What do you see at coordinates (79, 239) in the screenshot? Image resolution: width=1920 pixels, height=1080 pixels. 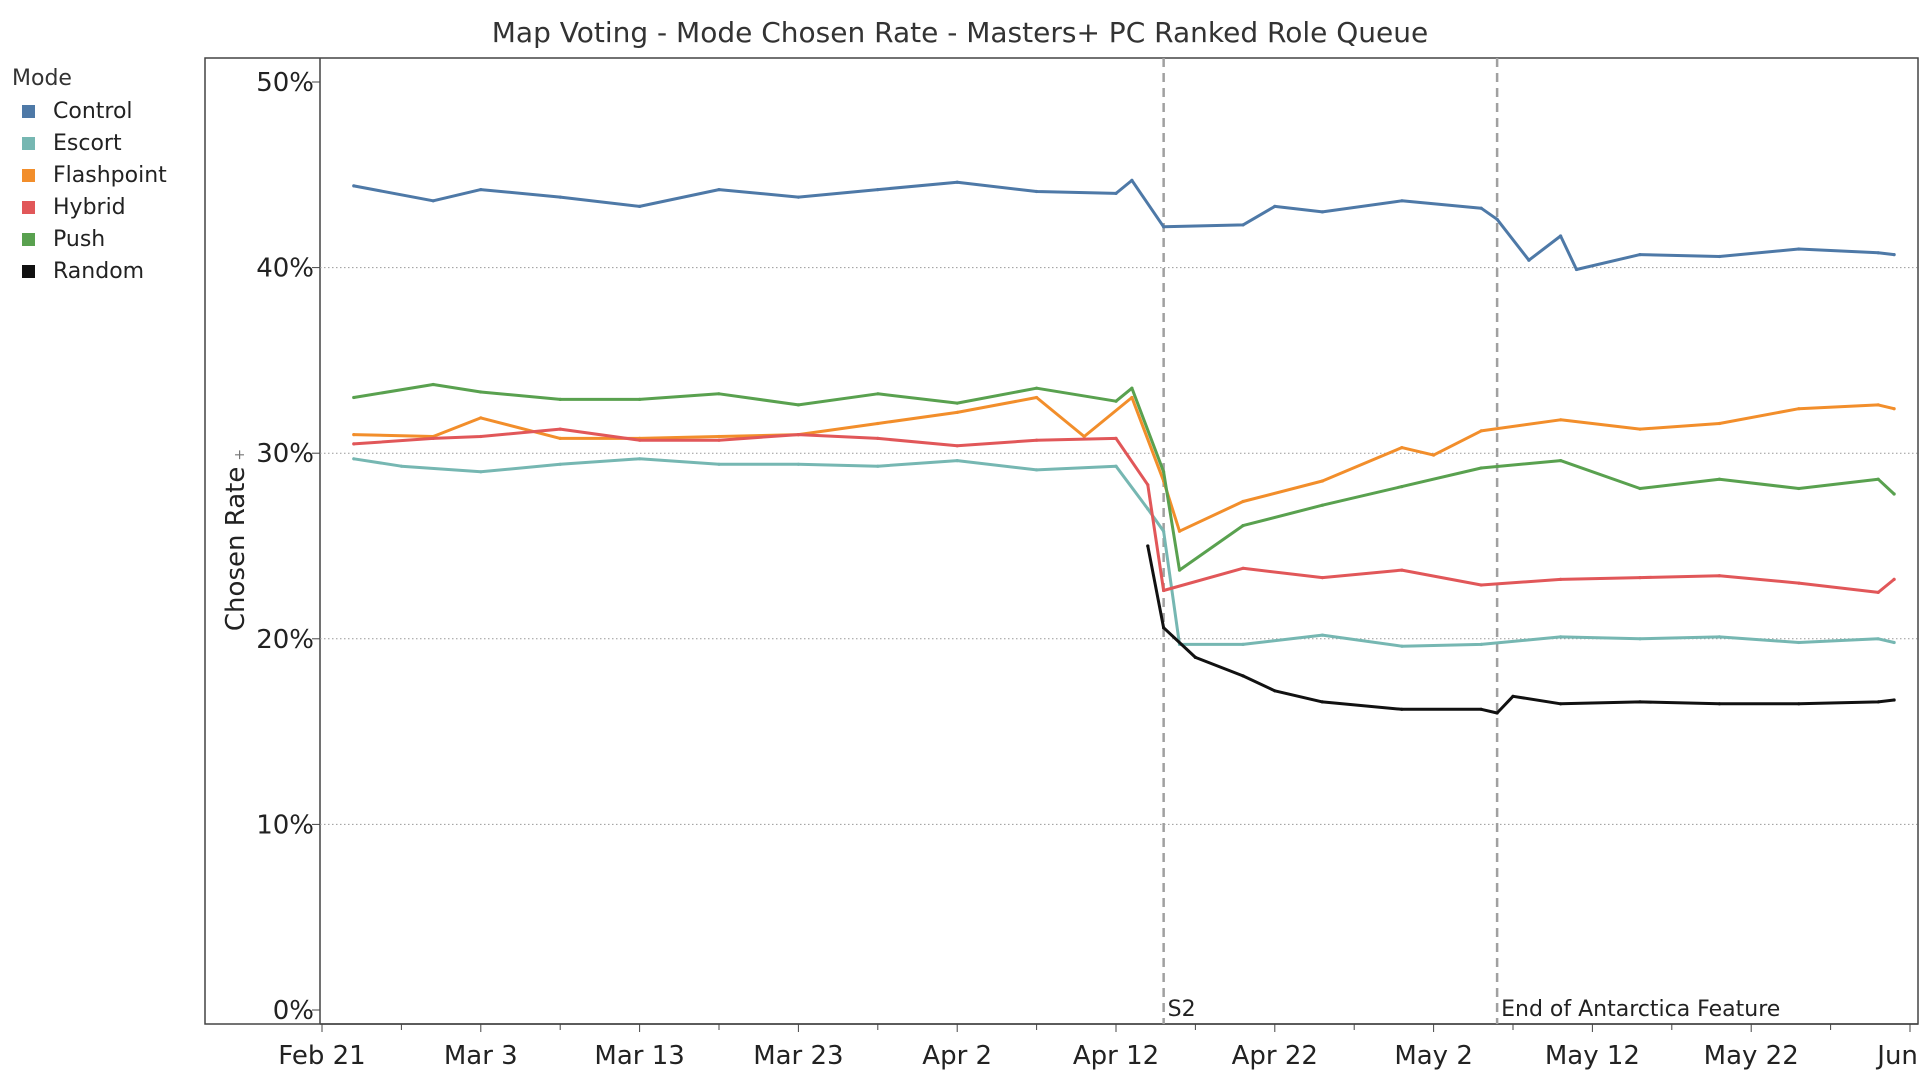 I see `legend-label: Push` at bounding box center [79, 239].